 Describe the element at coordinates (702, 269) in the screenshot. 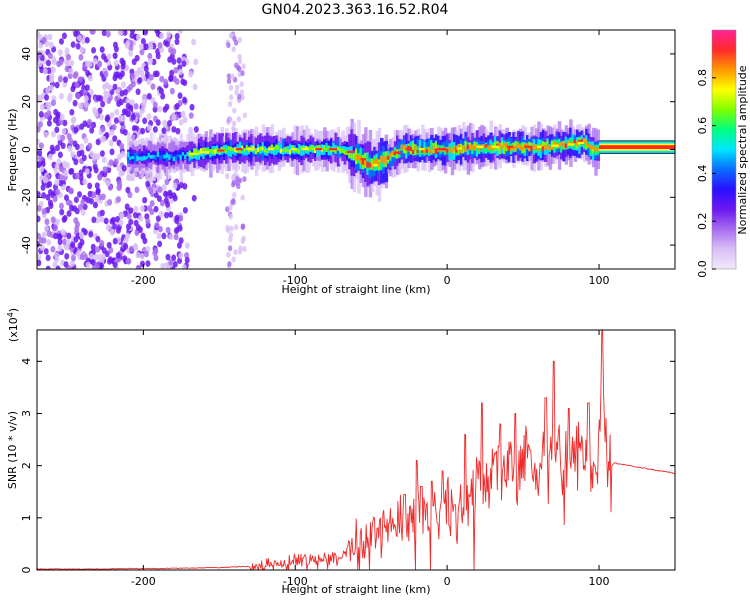

I see `colorbar-tick-label: 0.0` at that location.